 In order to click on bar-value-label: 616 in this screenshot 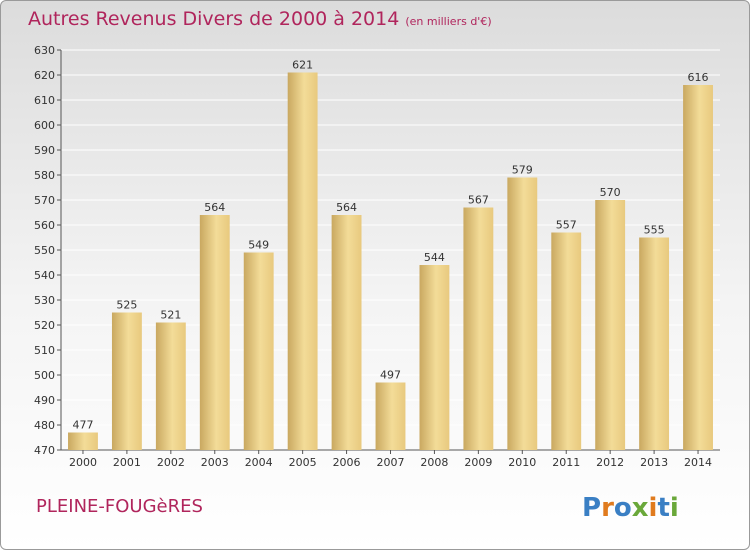, I will do `click(698, 77)`.